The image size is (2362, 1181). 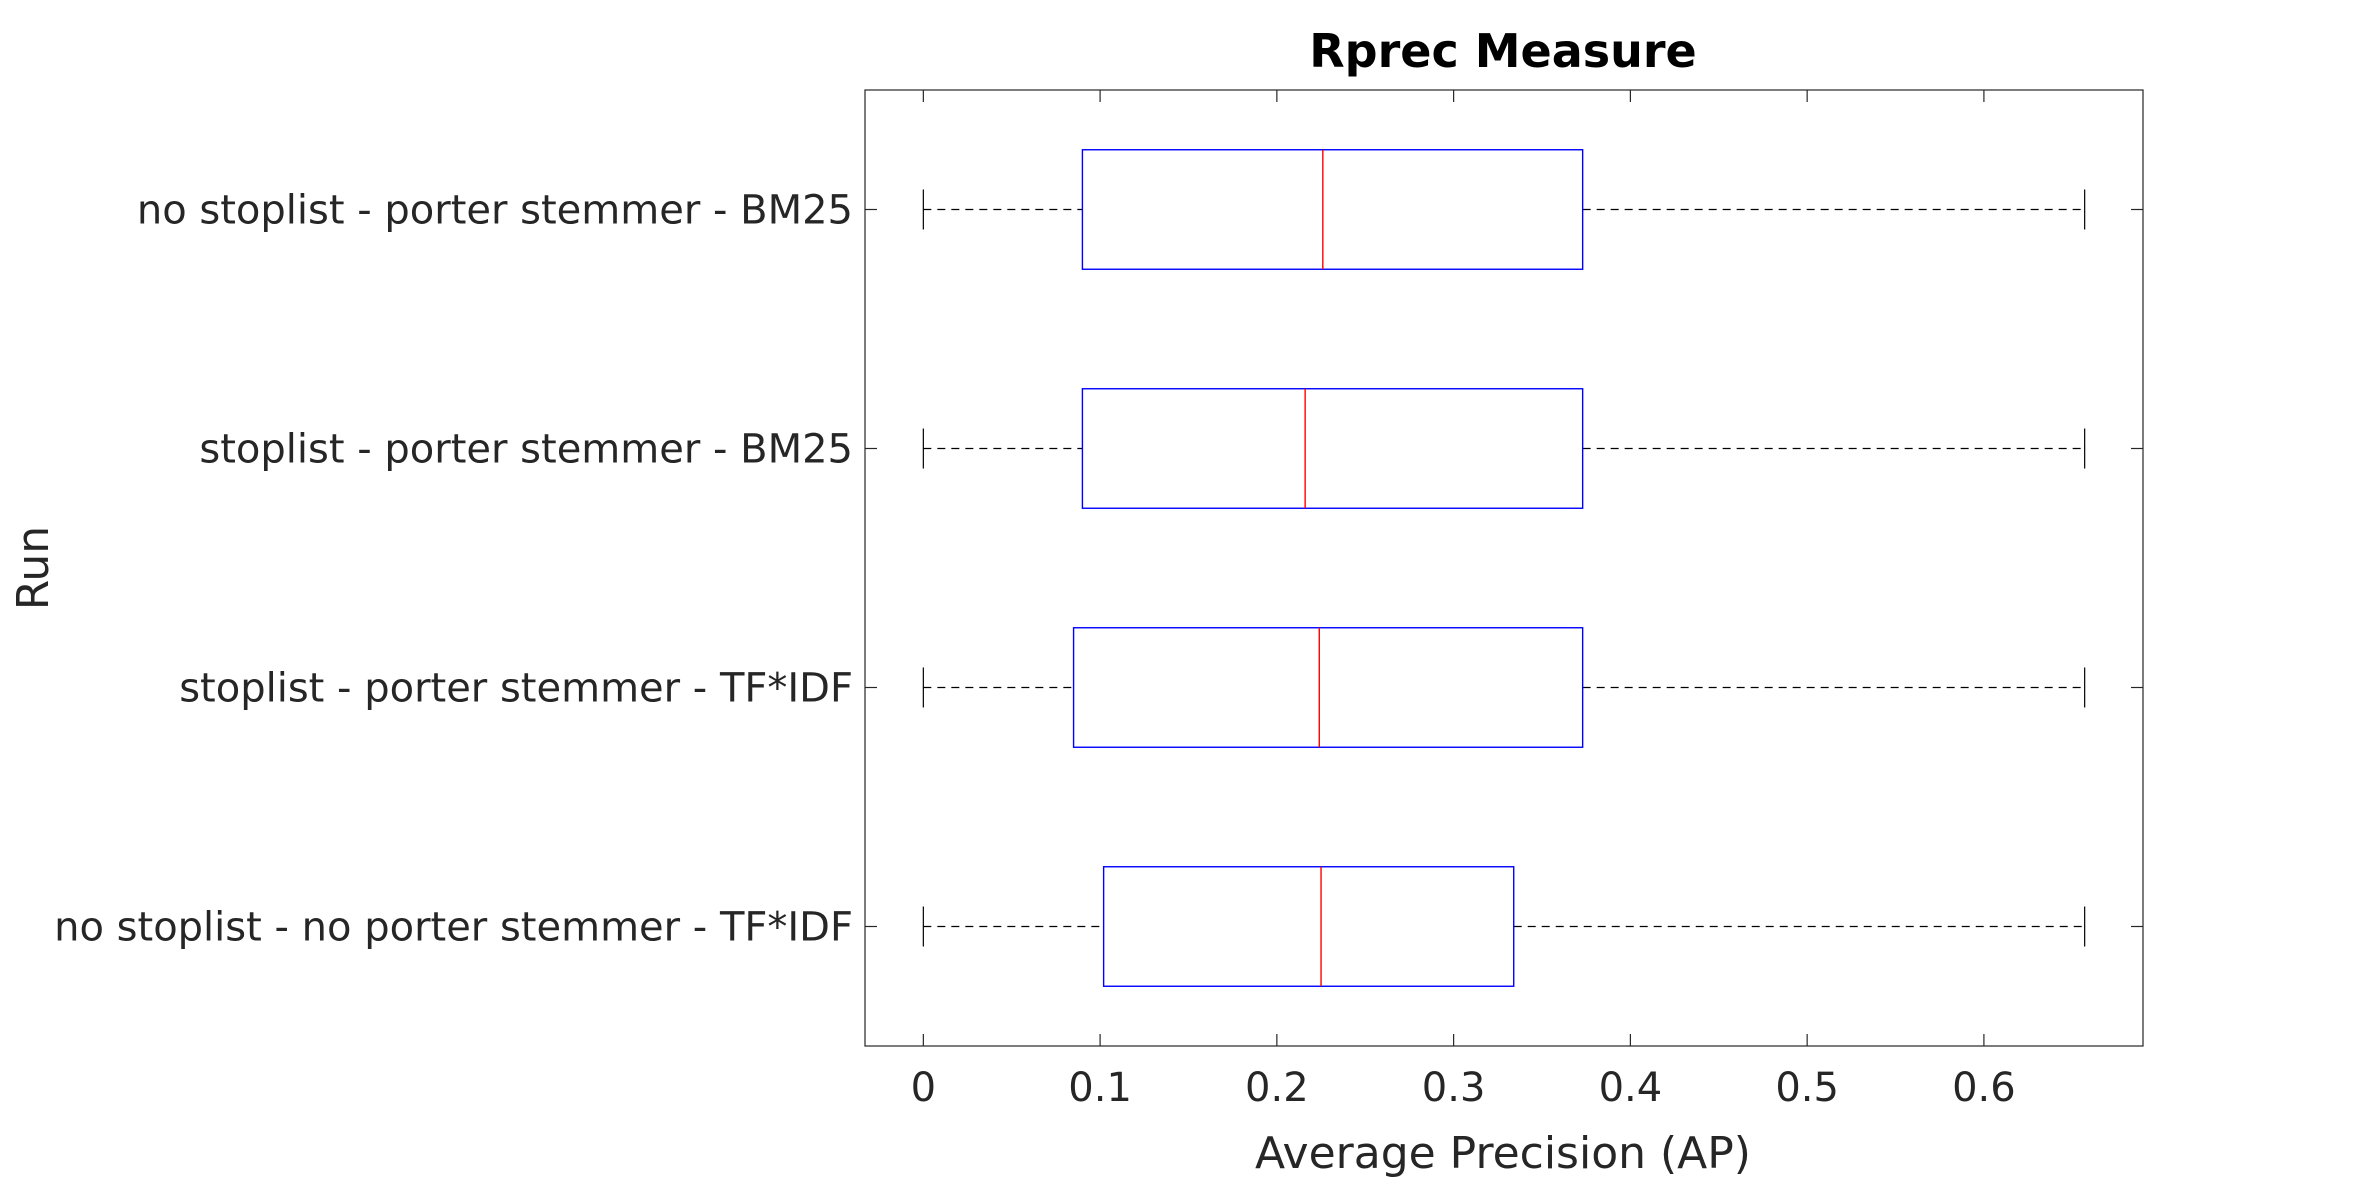 I want to click on x-tick-label: 0.1, so click(x=1100, y=1088).